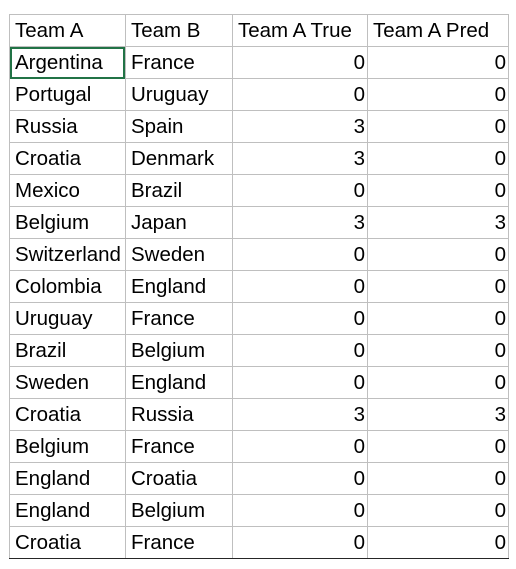  I want to click on team-a-cell: Switzerland, so click(67, 254).